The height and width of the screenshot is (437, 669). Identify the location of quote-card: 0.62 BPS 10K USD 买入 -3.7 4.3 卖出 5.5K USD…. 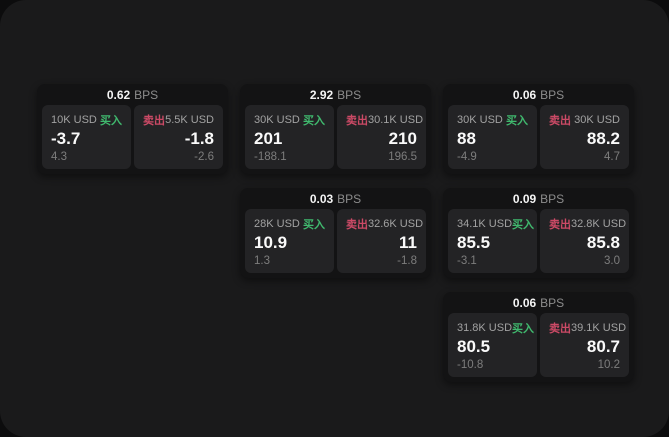
(132, 129).